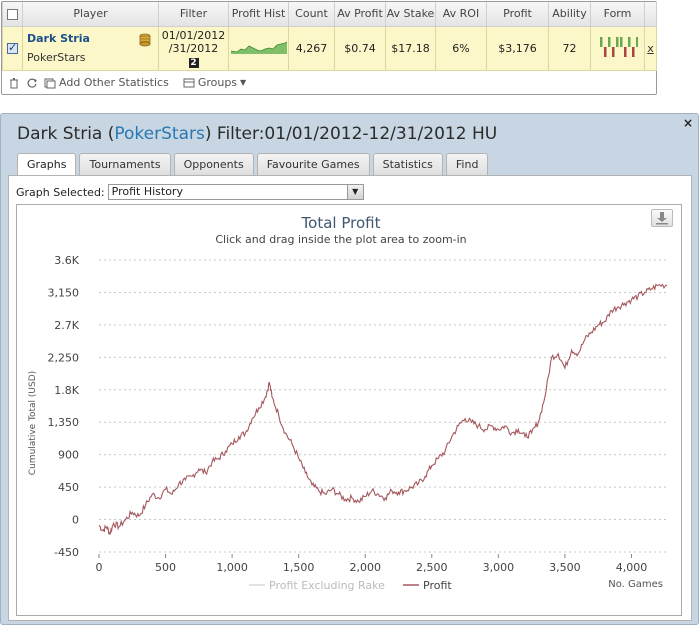 This screenshot has width=700, height=626. Describe the element at coordinates (517, 14) in the screenshot. I see `col-header-profit: Profit` at that location.